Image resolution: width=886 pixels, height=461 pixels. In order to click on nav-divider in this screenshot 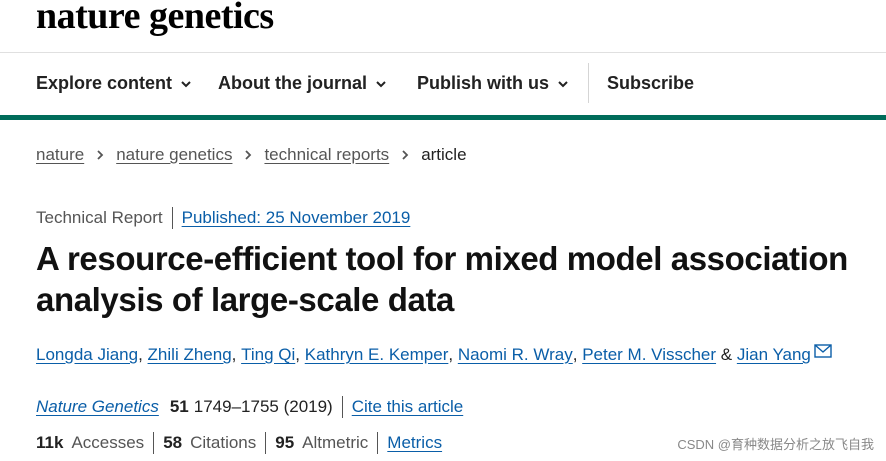, I will do `click(588, 83)`.